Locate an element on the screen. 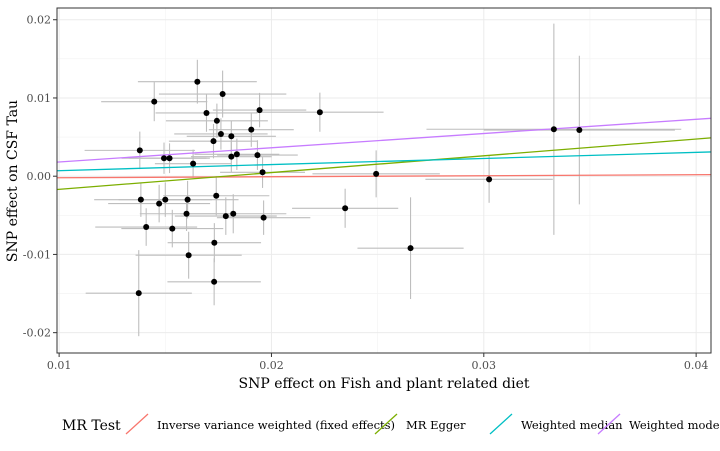 This screenshot has width=720, height=451. x-tick-label: 0.04 is located at coordinates (696, 365).